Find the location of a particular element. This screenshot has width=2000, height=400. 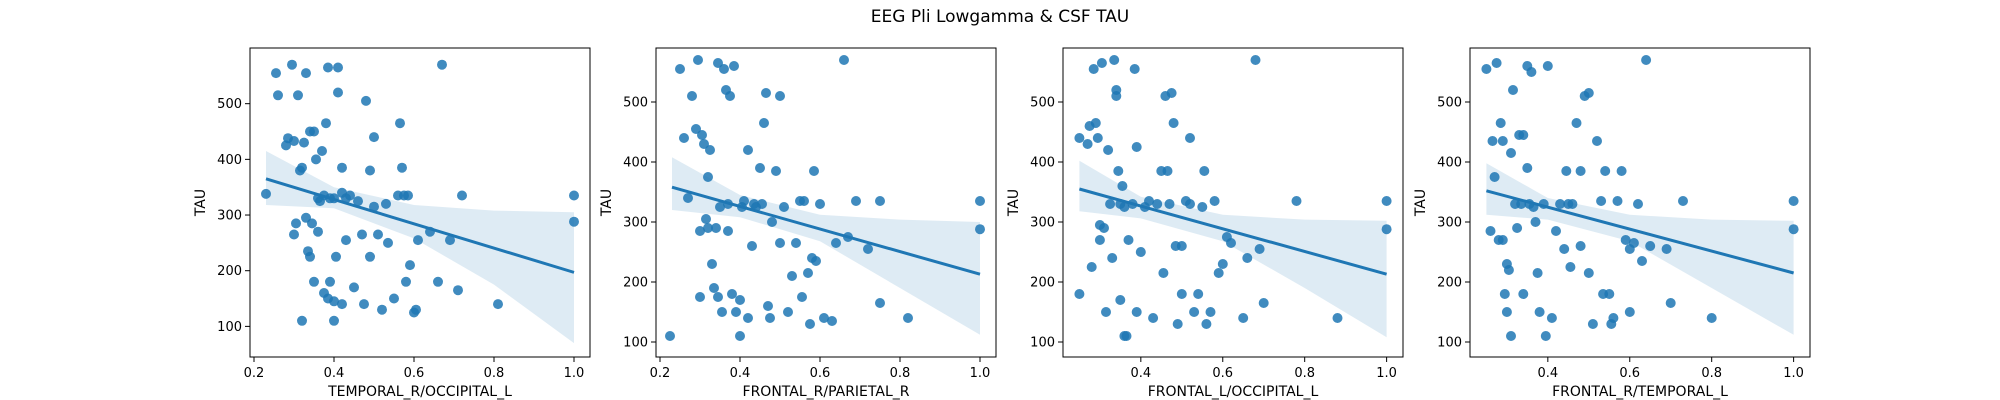

figure-title: EEG Pli Lowgamma & CSF TAU is located at coordinates (1000, 17).